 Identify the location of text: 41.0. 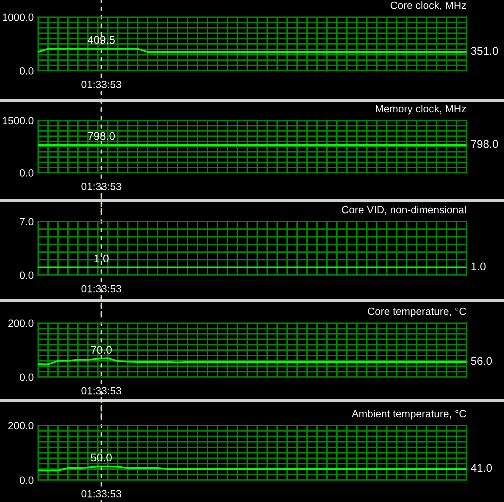
(481, 468).